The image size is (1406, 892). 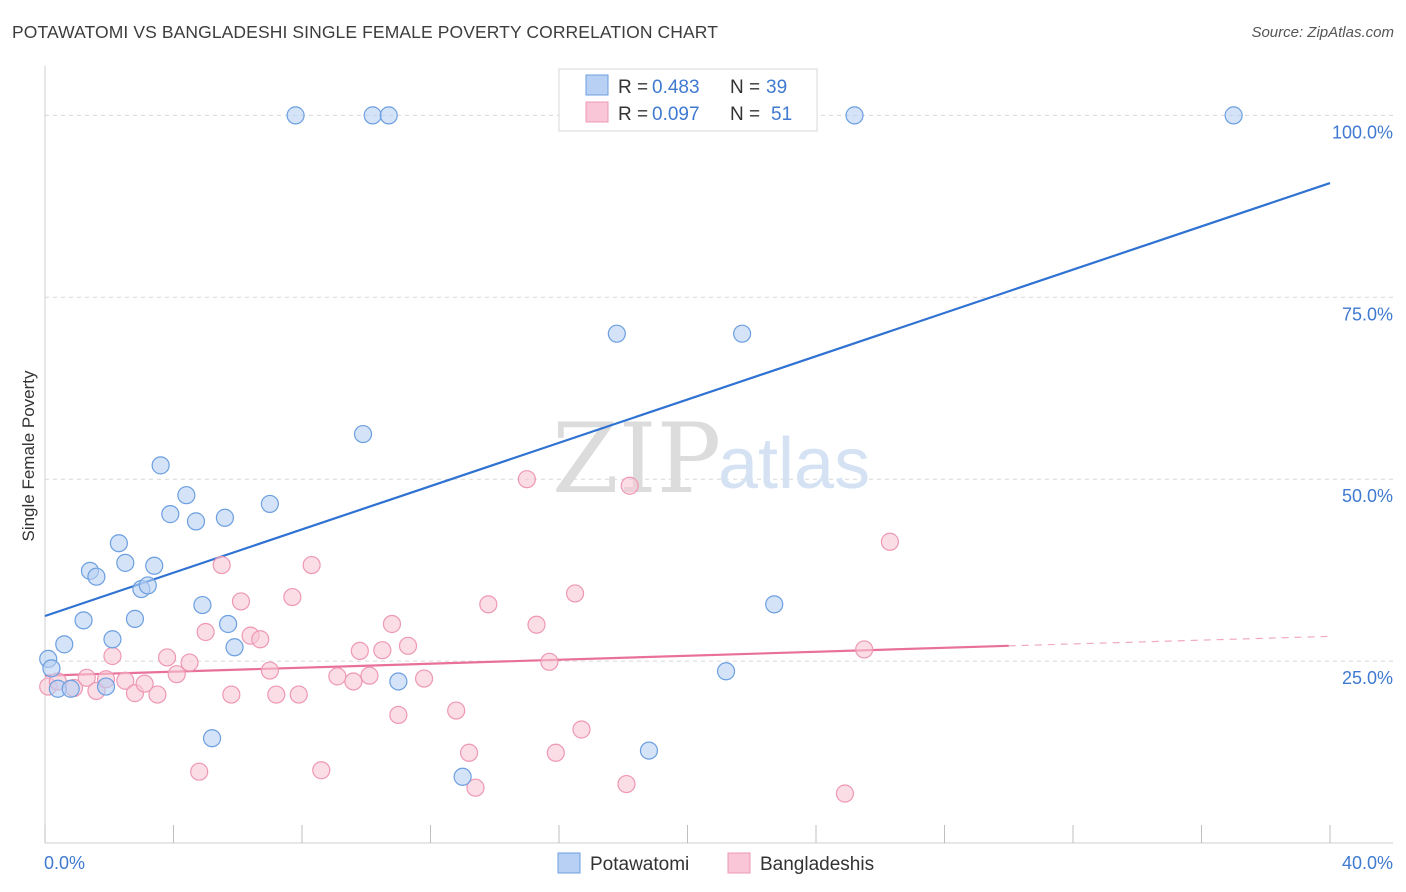 I want to click on y-tick-label-1: 50.0%, so click(x=1367, y=496).